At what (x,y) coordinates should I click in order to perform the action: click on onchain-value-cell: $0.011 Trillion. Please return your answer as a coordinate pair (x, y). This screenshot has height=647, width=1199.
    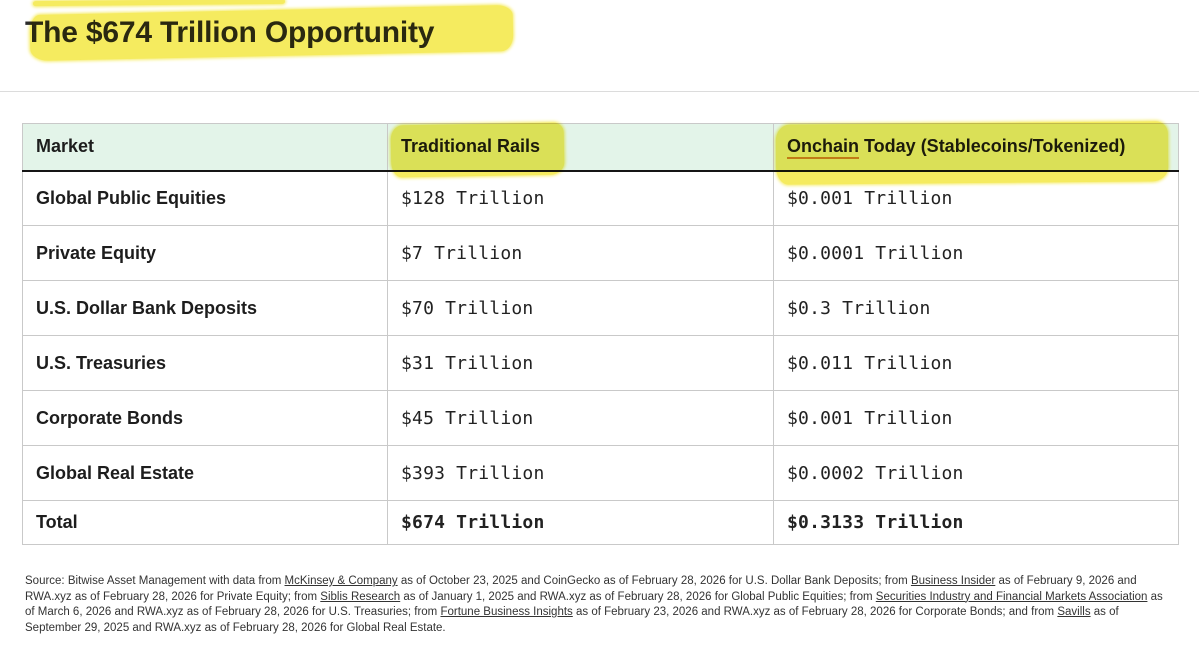
    Looking at the image, I should click on (976, 363).